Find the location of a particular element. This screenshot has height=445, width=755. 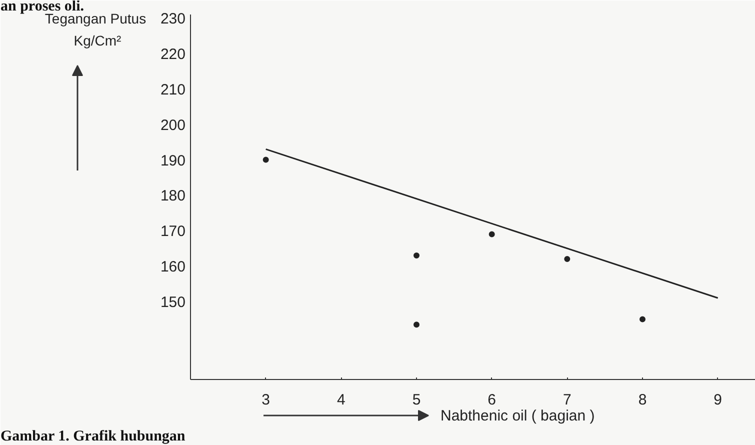

x-tick-label: 3 is located at coordinates (266, 400).